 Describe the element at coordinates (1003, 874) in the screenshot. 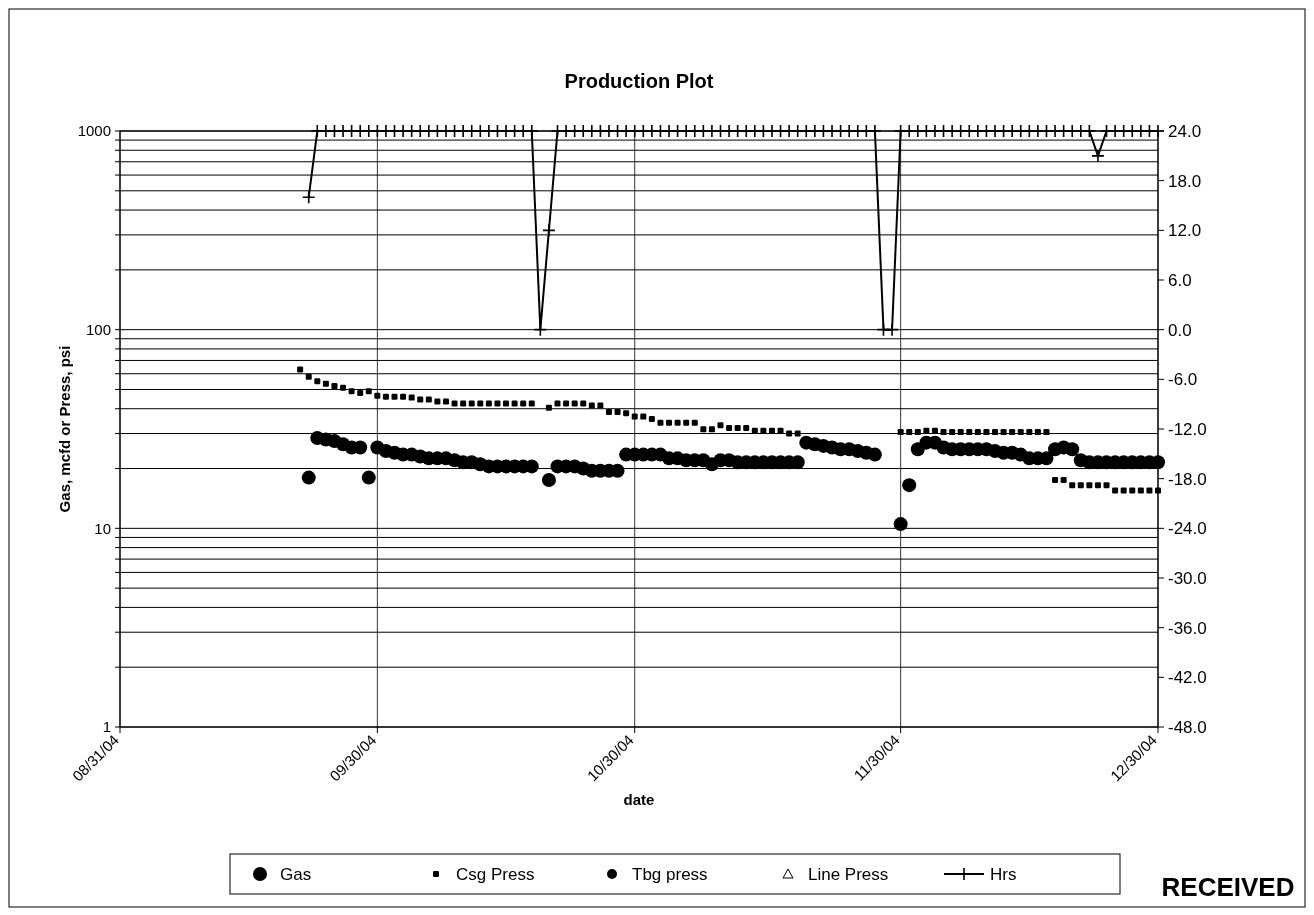

I see `legend-label: Hrs` at that location.